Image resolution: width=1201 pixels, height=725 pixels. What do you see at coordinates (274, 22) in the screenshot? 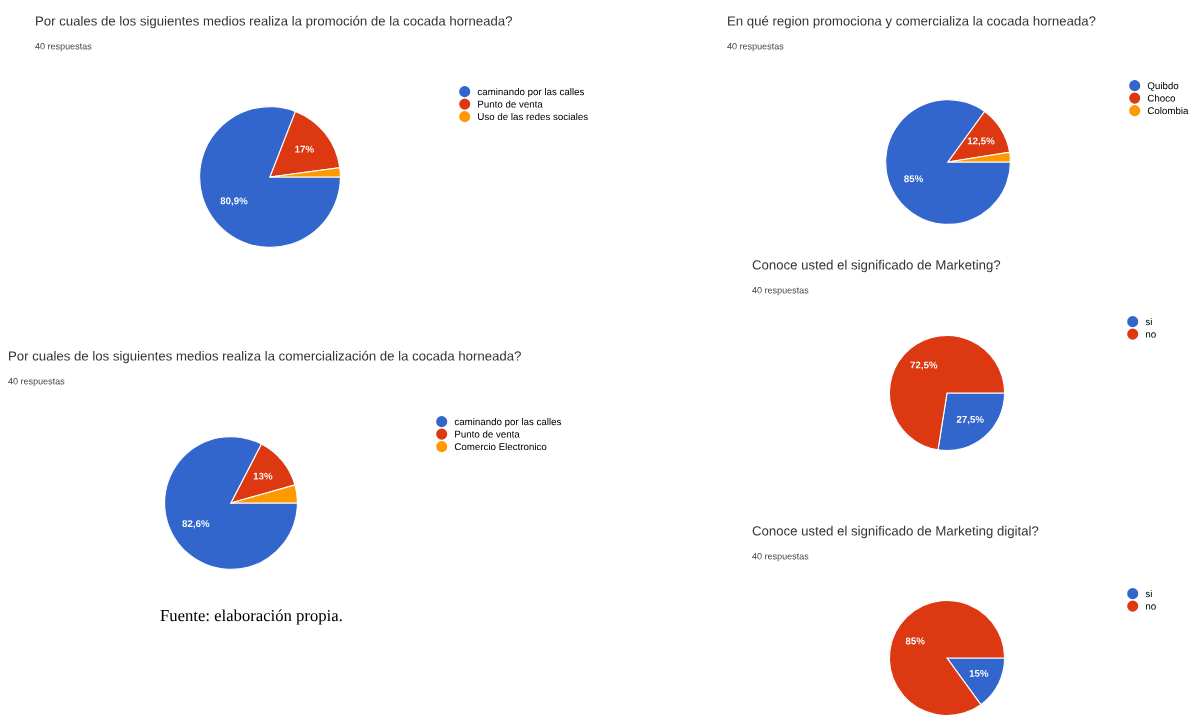
I see `chart-title: Por cuales de los siguientes medios realiza la promoción de la cocada horneada?` at bounding box center [274, 22].